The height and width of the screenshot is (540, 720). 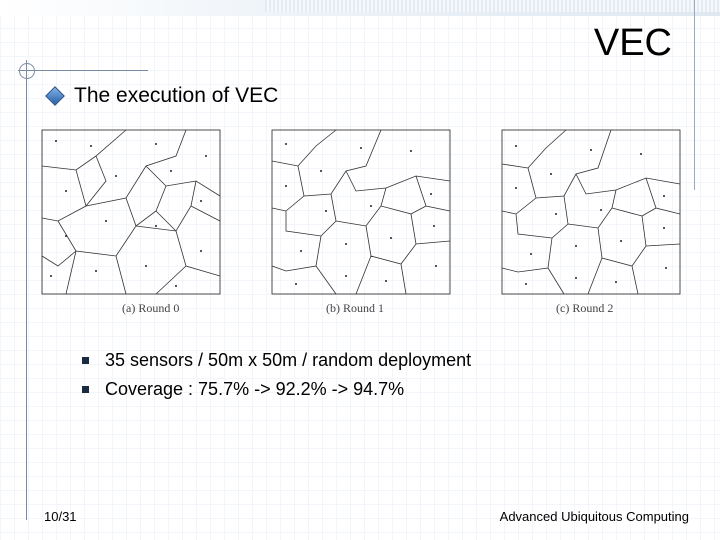 I want to click on main-bullet: The execution of VEC, so click(x=162, y=96).